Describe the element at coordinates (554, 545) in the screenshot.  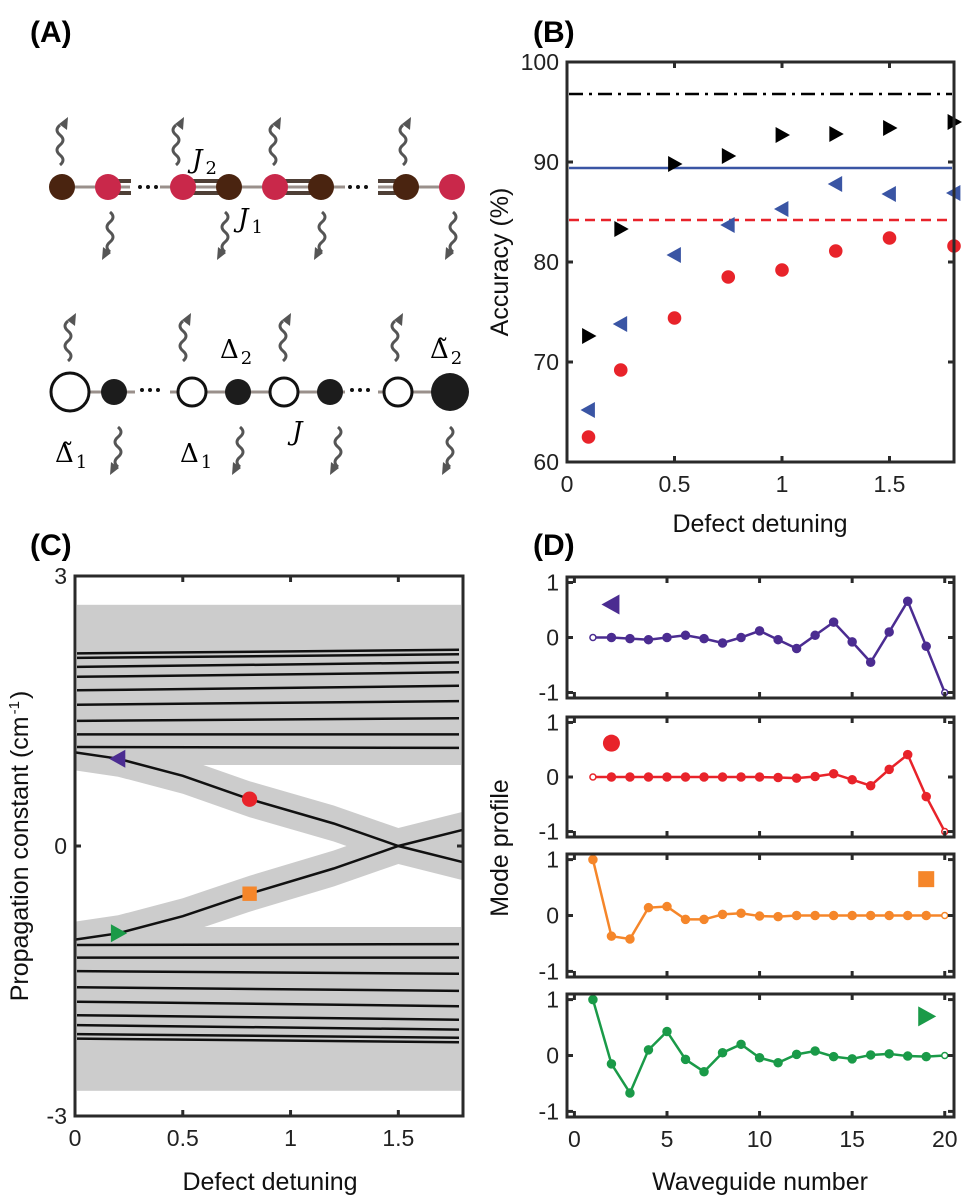
I see `panel-label-d: (D)` at that location.